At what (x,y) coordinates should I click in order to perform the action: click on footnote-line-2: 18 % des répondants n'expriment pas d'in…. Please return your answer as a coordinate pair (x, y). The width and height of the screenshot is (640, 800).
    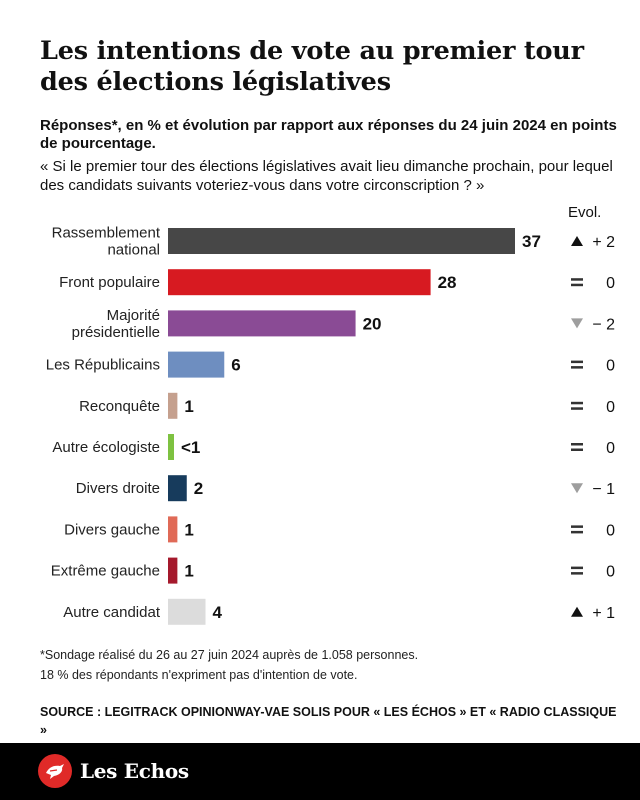
    Looking at the image, I should click on (199, 675).